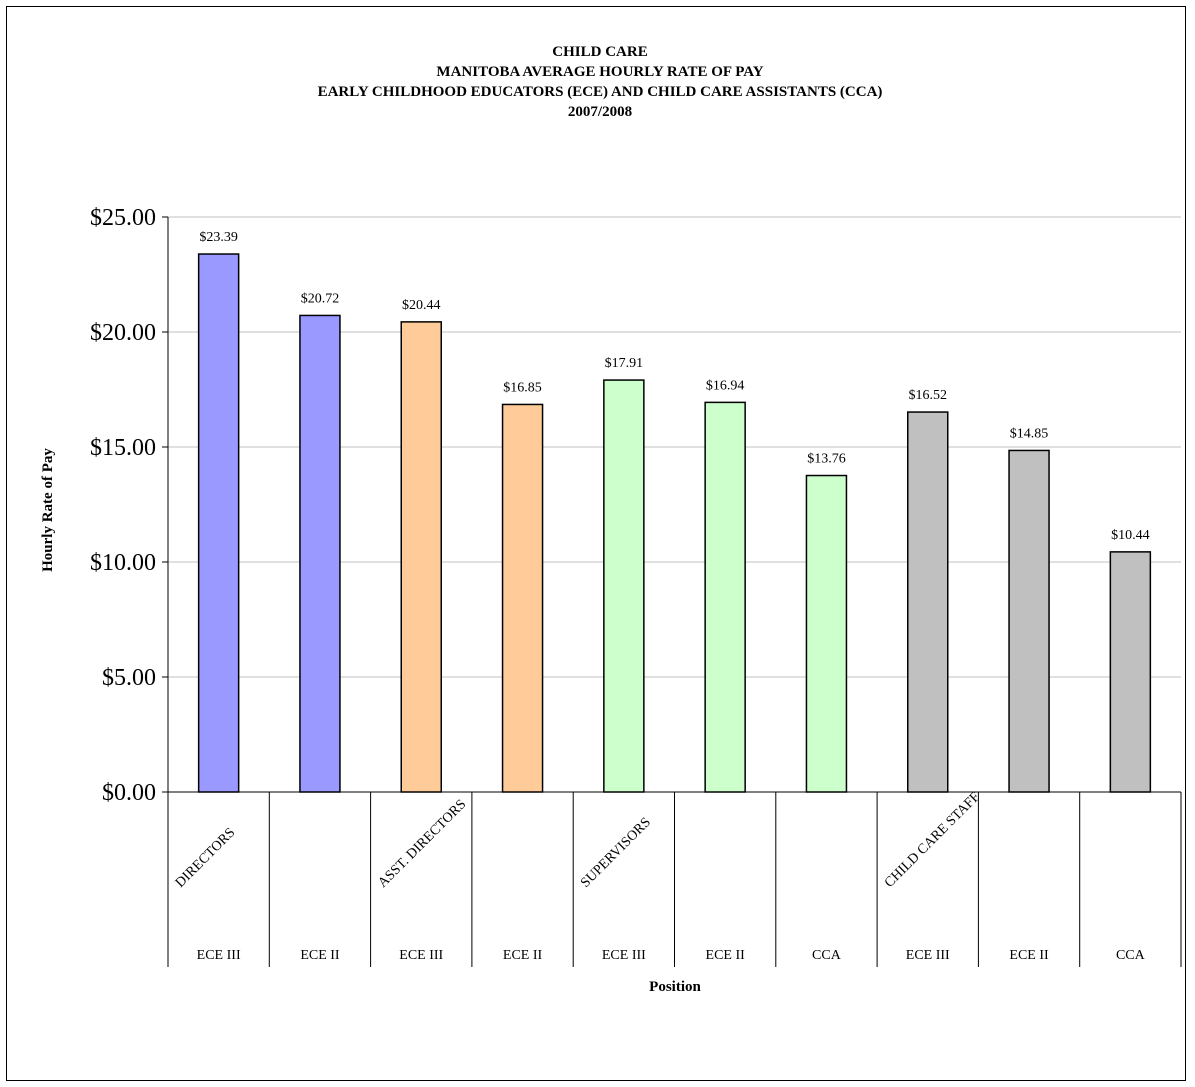  What do you see at coordinates (129, 505) in the screenshot?
I see `y-axis: $0.00 $5.00 $10.00 $15.00 $20.00 $25.00` at bounding box center [129, 505].